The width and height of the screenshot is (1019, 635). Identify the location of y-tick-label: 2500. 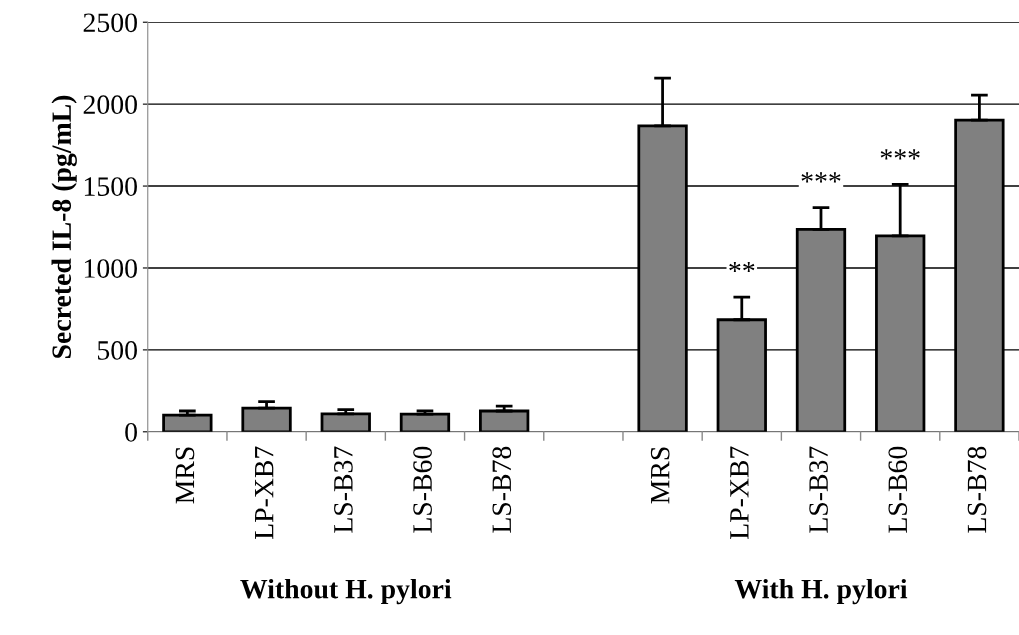
(110, 23).